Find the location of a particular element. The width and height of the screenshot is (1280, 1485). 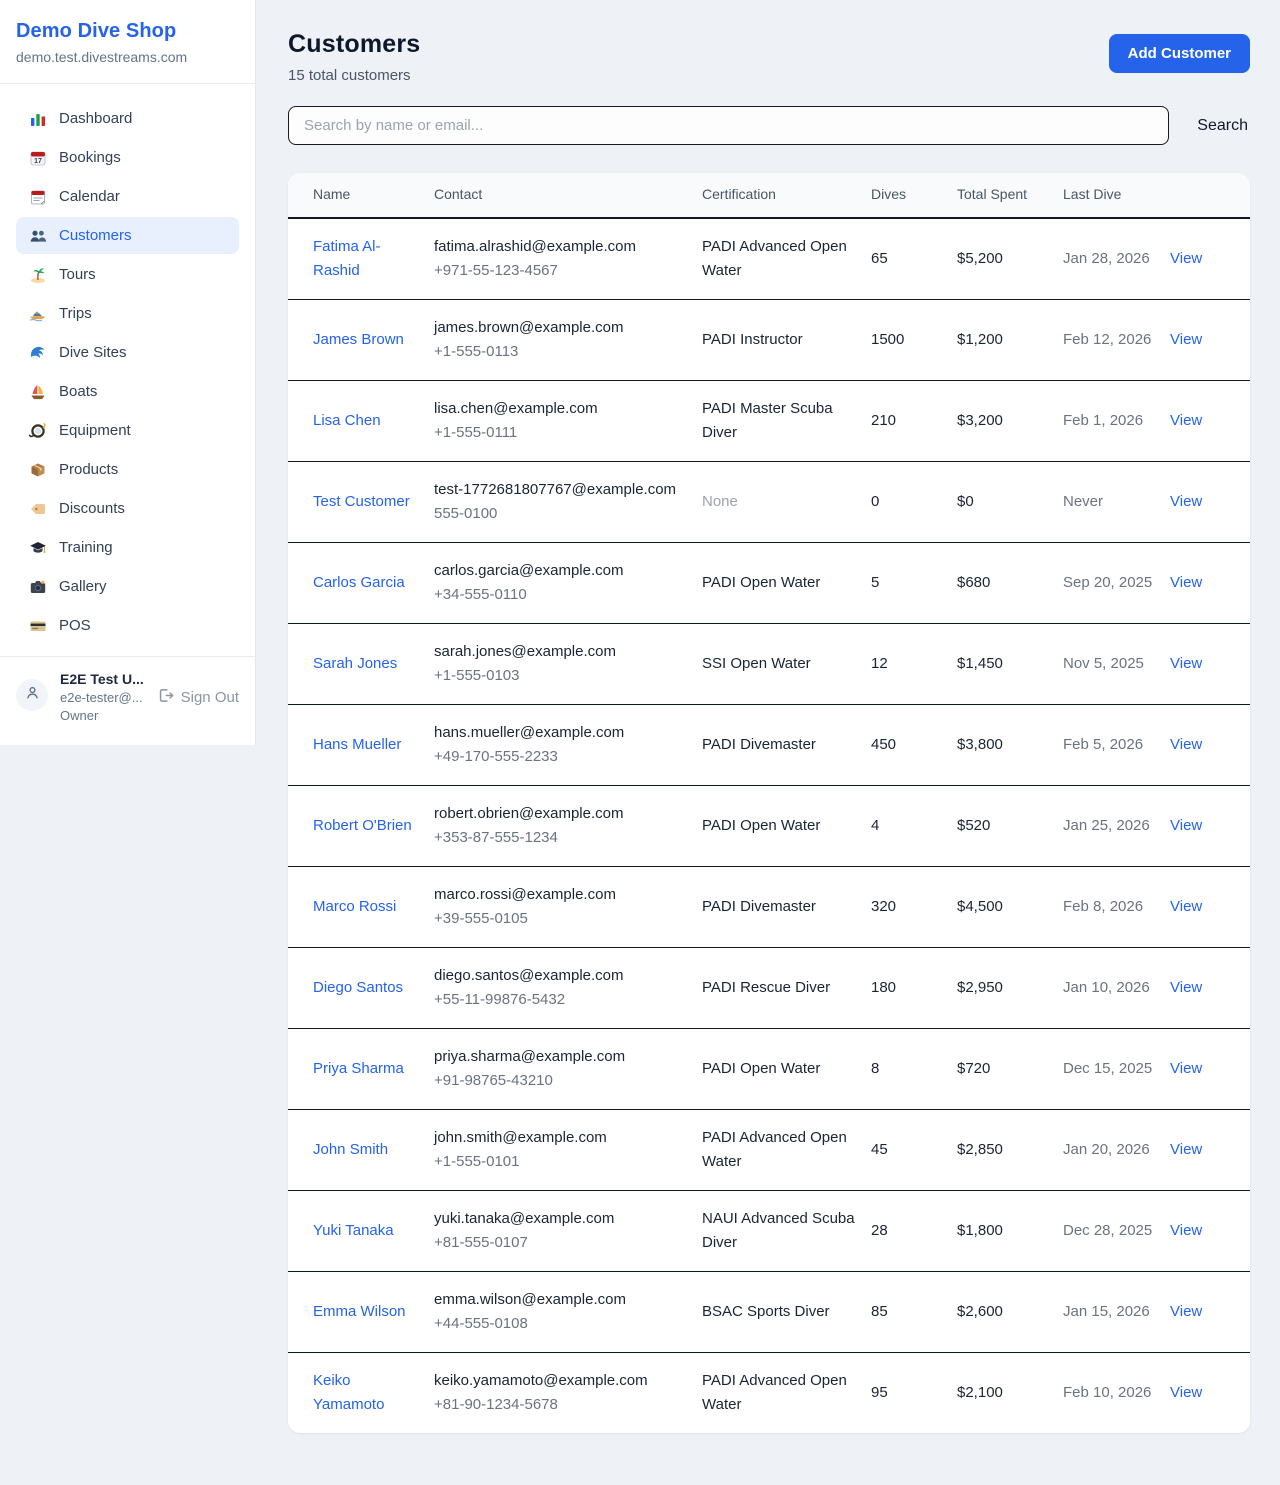

brand-block: Demo Dive Shop demo.test.divestreams.com is located at coordinates (127, 42).